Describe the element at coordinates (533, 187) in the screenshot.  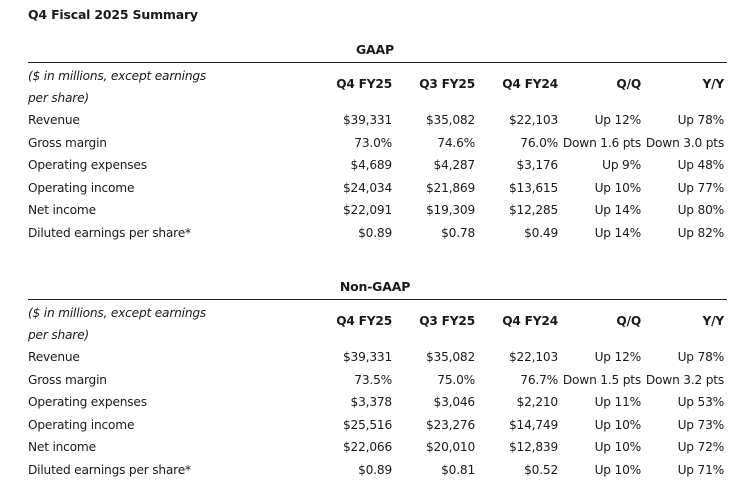
I see `cell-value: $13,615` at that location.